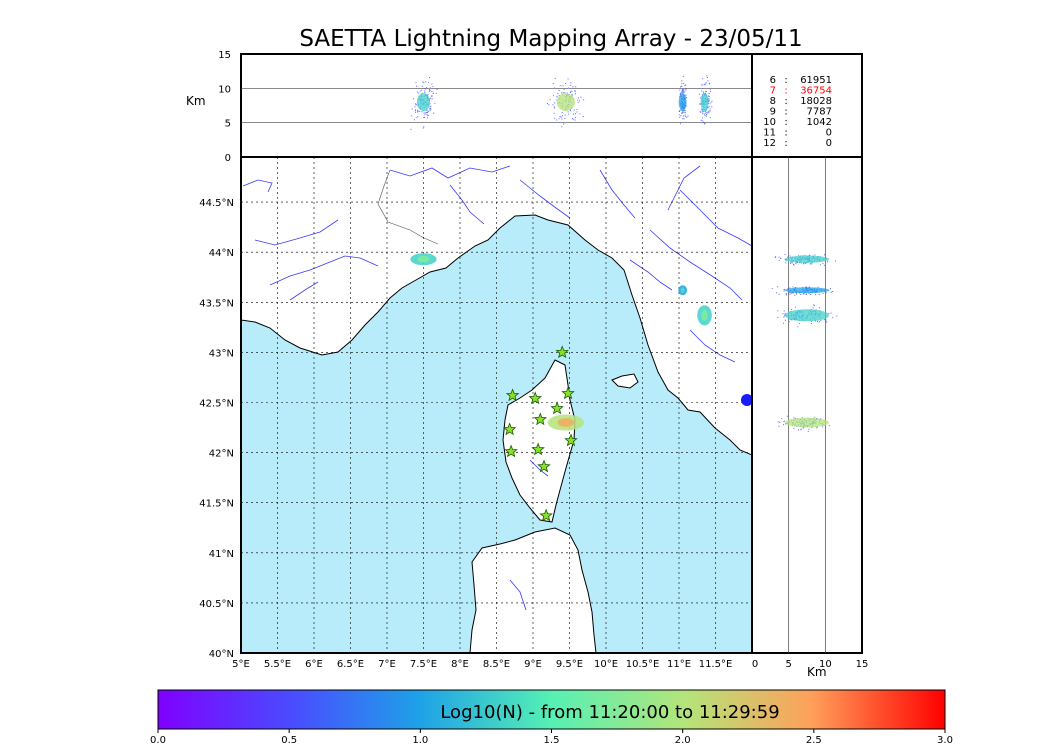 This screenshot has width=1050, height=750. Describe the element at coordinates (216, 403) in the screenshot. I see `lat-tick-label: 42.5°N` at that location.